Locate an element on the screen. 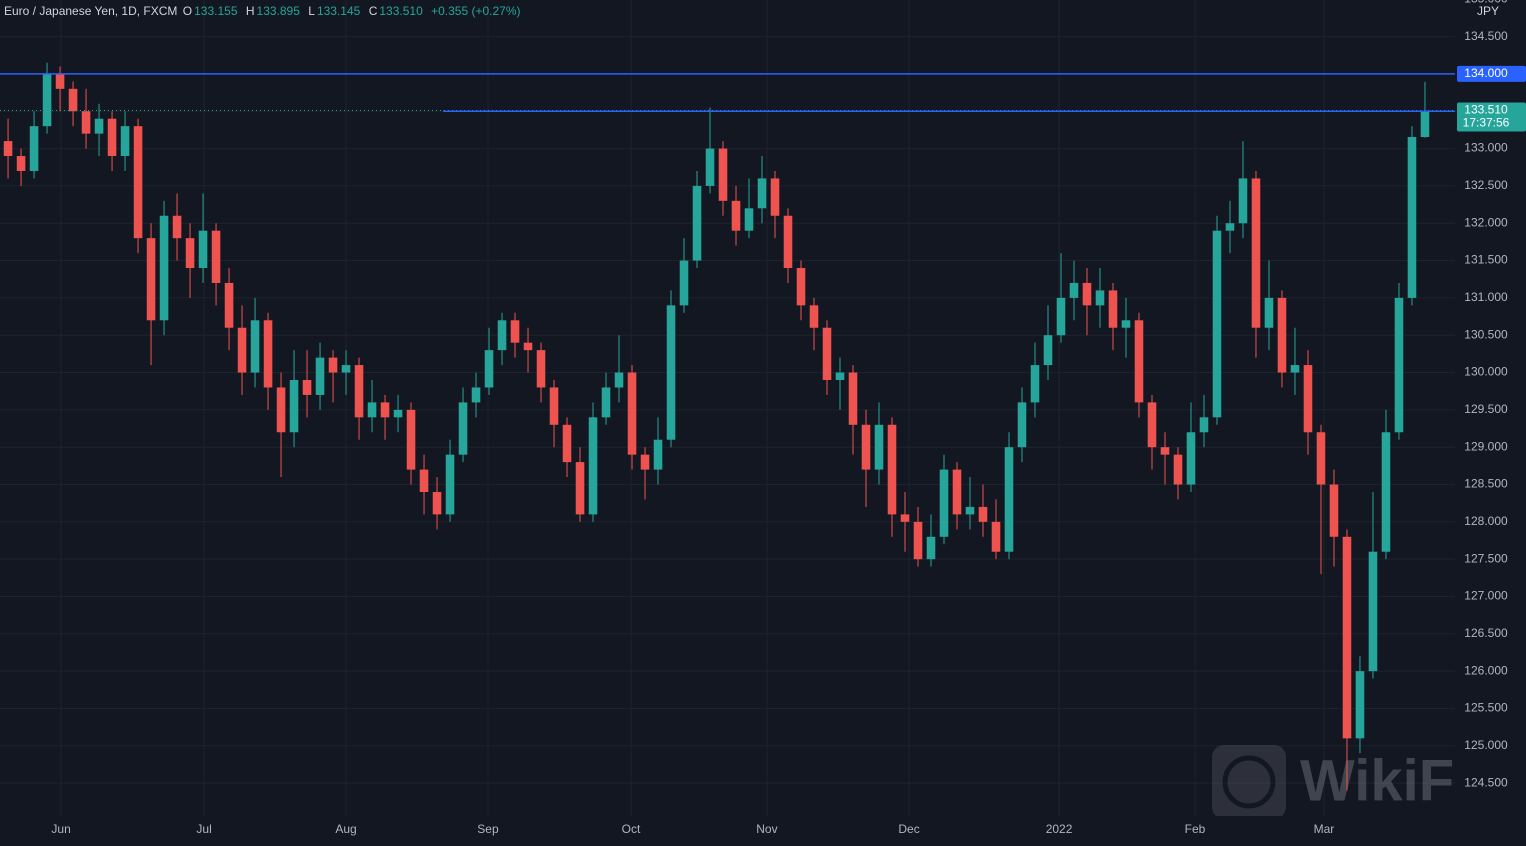 Image resolution: width=1526 pixels, height=846 pixels. currency-label: JPY is located at coordinates (1488, 11).